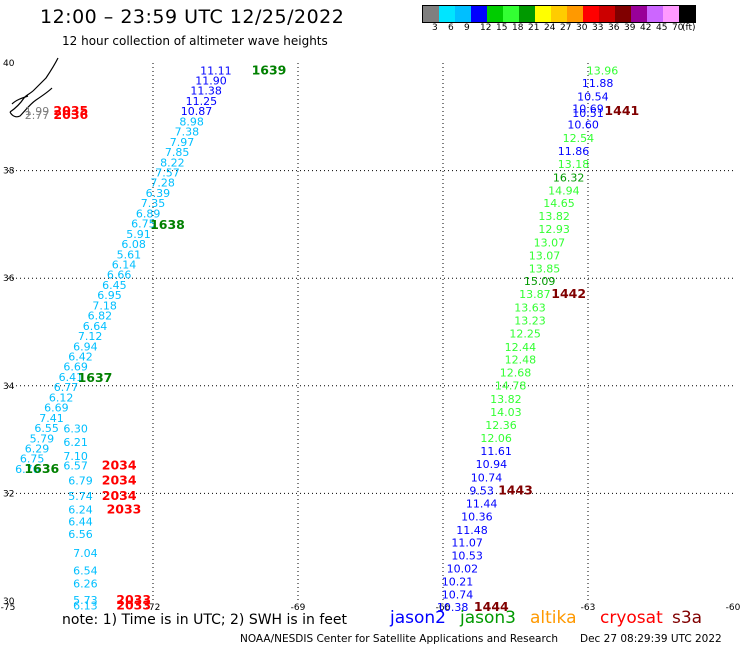 The width and height of the screenshot is (740, 650). I want to click on satellite-legend-item: jason3, so click(488, 618).